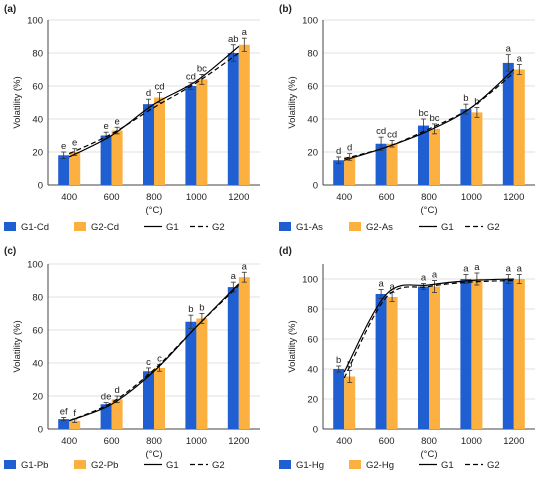  I want to click on legend-label: G1-Hg, so click(310, 465).